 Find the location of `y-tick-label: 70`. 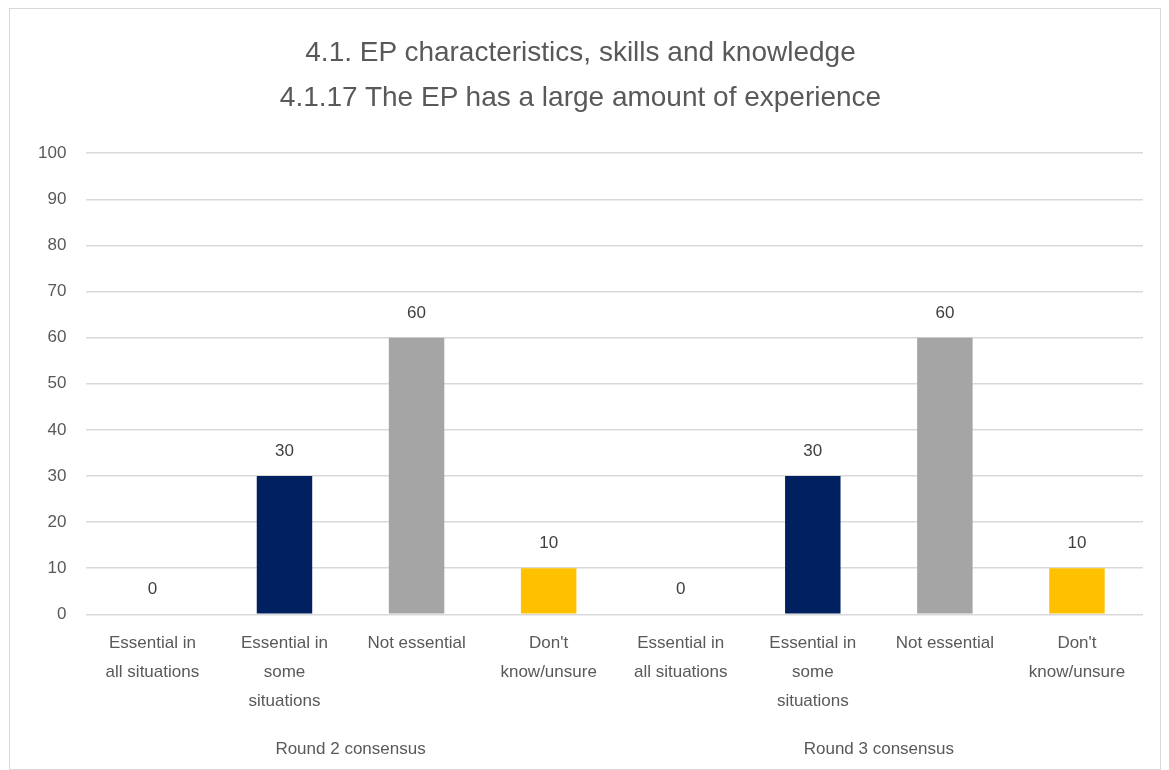

y-tick-label: 70 is located at coordinates (57, 291).